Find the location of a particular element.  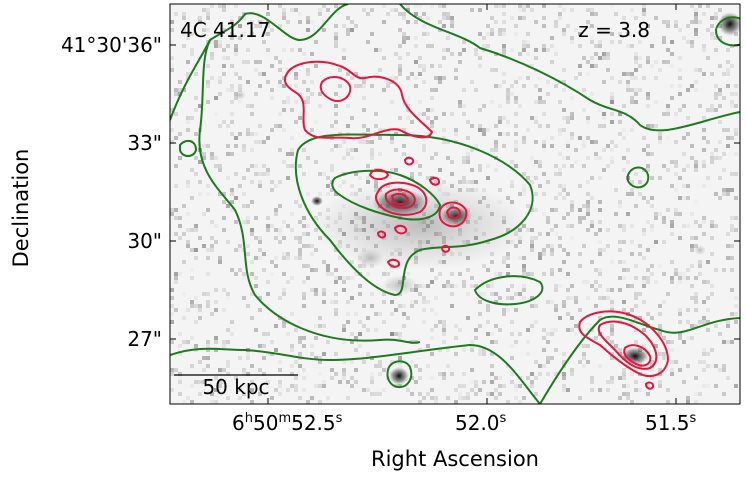

green-contour-core is located at coordinates (386, 195).